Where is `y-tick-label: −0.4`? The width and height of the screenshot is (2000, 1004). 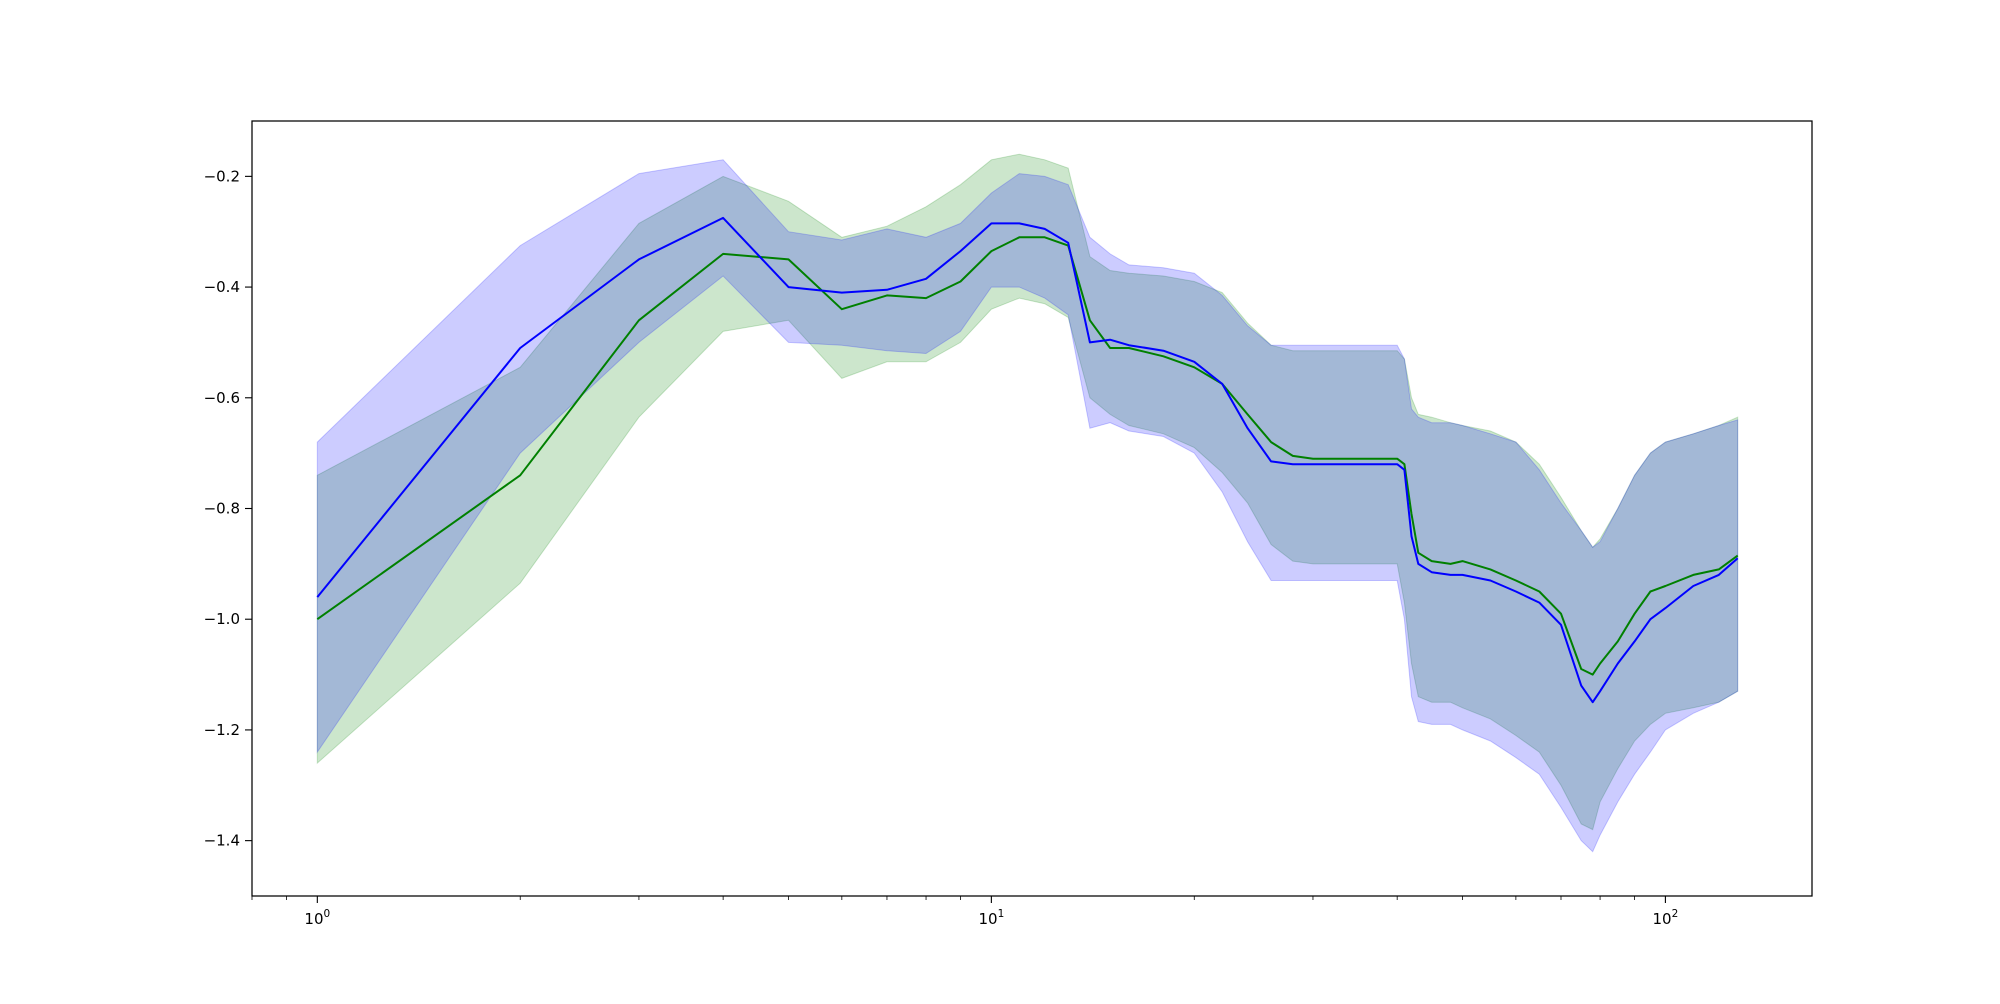 y-tick-label: −0.4 is located at coordinates (222, 287).